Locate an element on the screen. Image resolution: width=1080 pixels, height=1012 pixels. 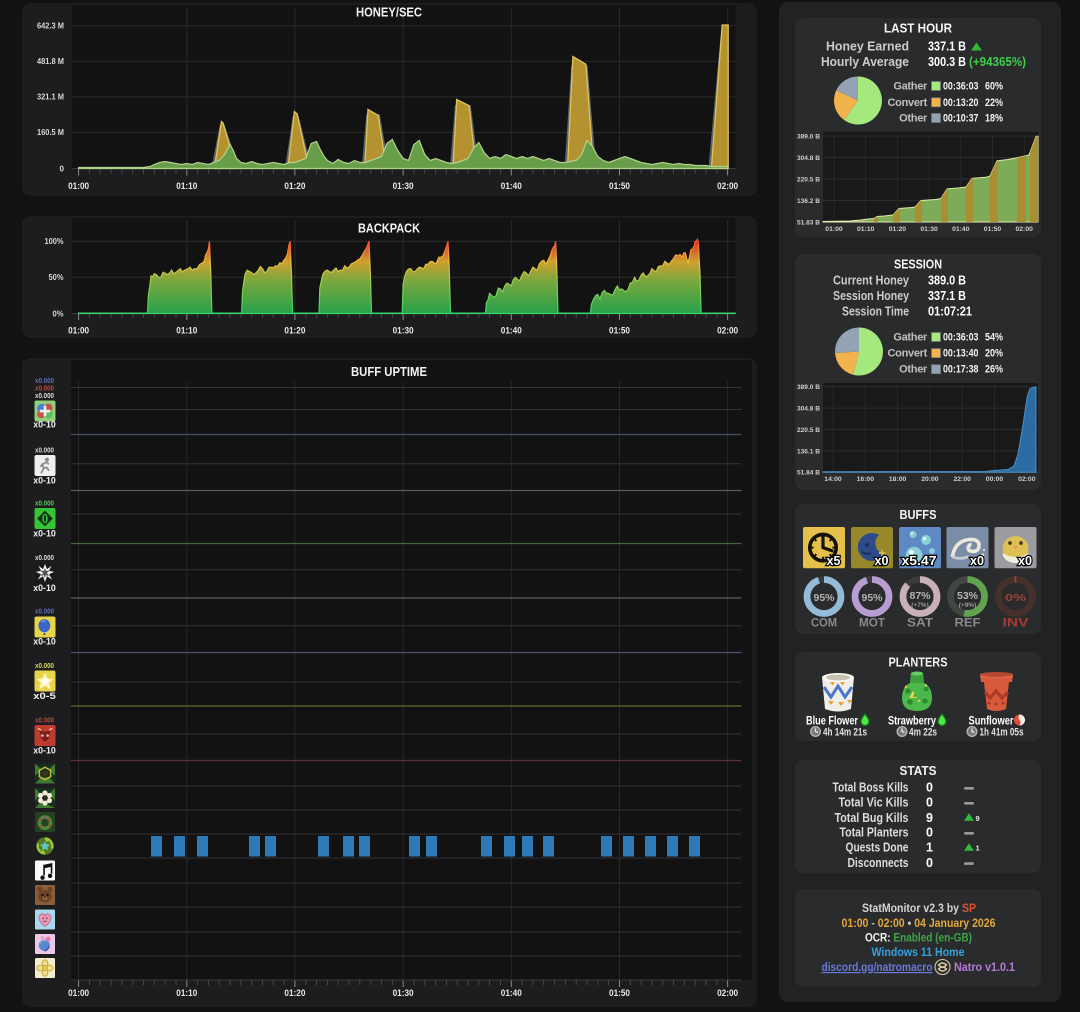
svg-text: Total Planters is located at coordinates (874, 833).